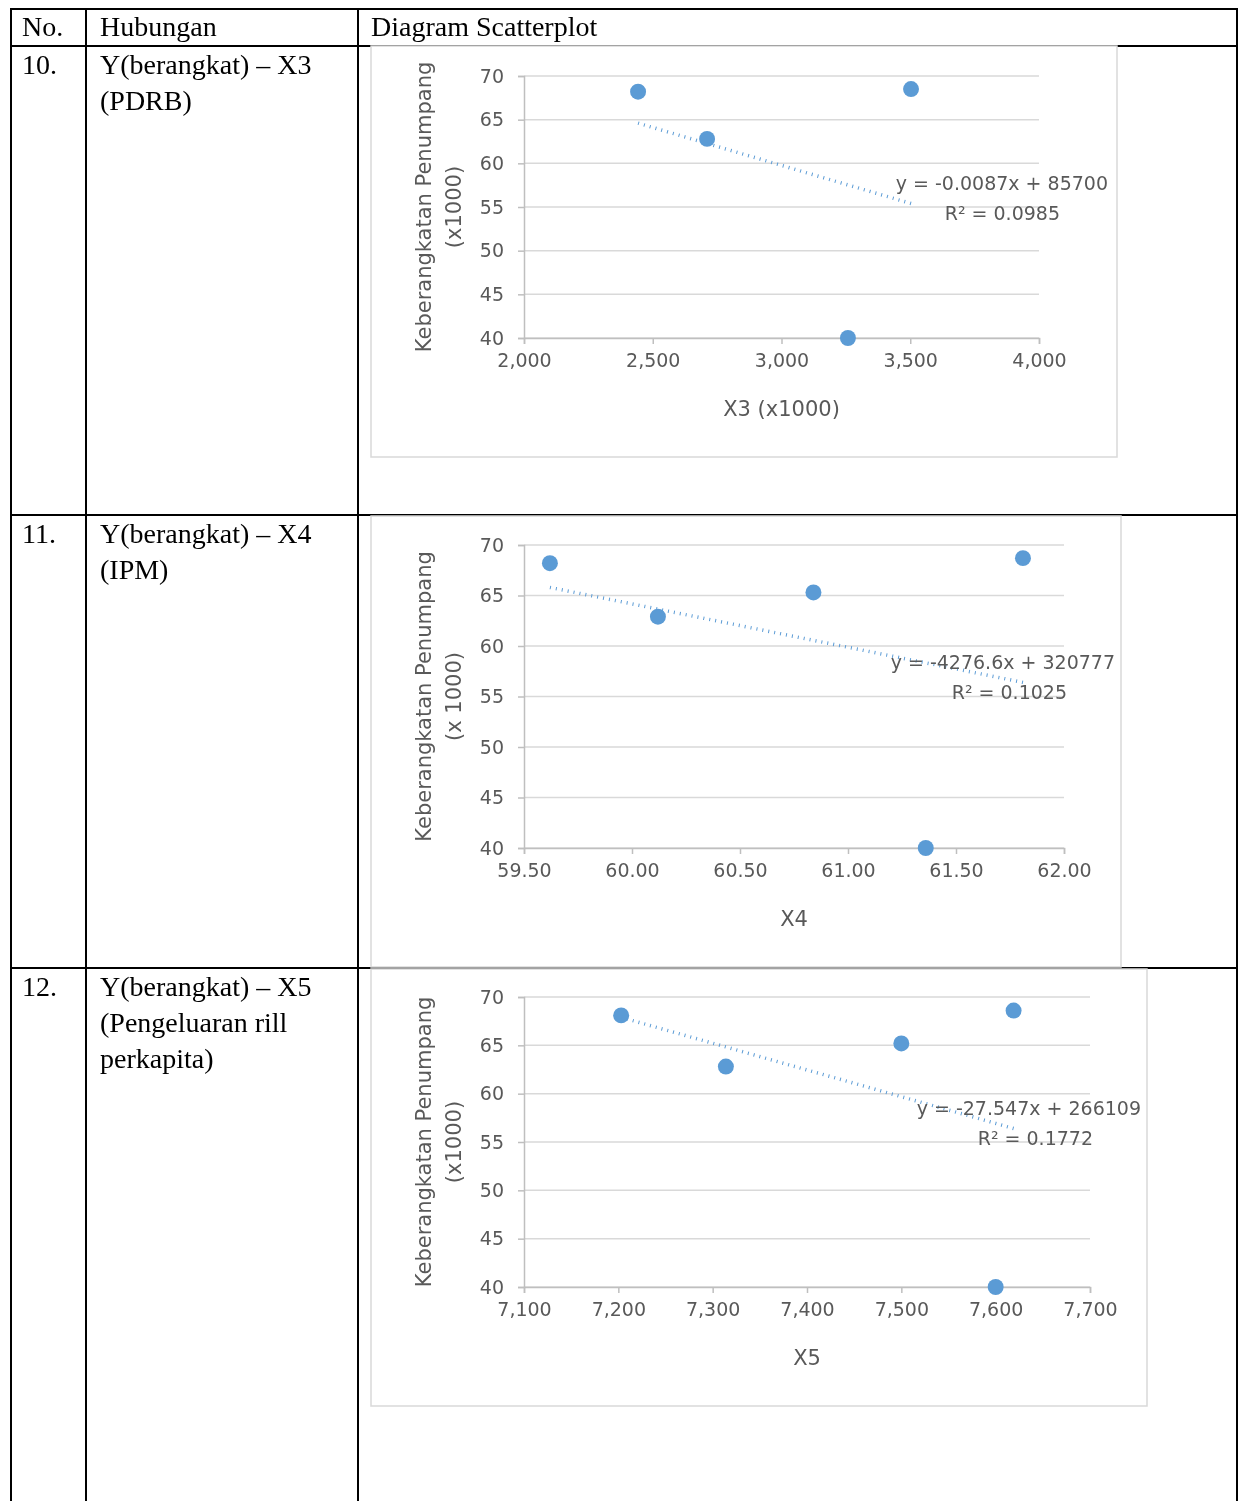 Image resolution: width=1242 pixels, height=1501 pixels. Describe the element at coordinates (1028, 1108) in the screenshot. I see `annotation: y = -27.547x + 266109` at that location.